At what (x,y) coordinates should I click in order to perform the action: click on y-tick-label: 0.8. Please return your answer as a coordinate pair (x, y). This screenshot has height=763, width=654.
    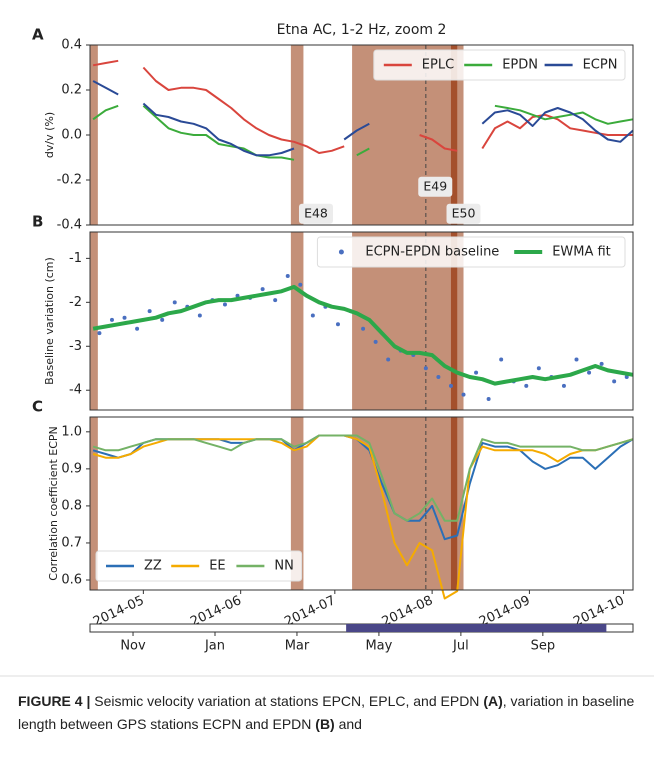
    Looking at the image, I should click on (71, 505).